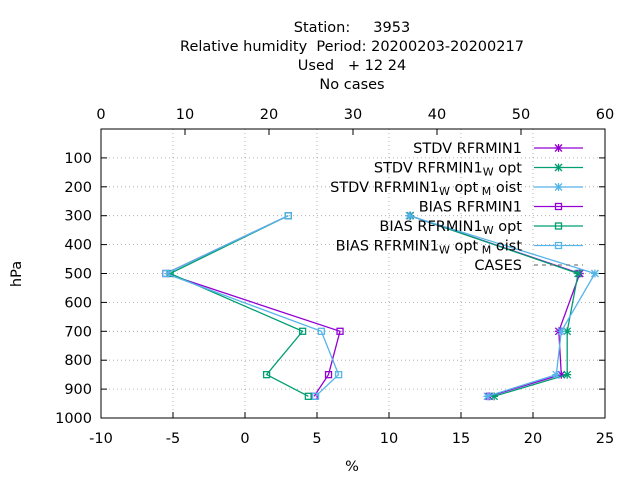  What do you see at coordinates (73, 419) in the screenshot?
I see `y-tick-label: 1000` at bounding box center [73, 419].